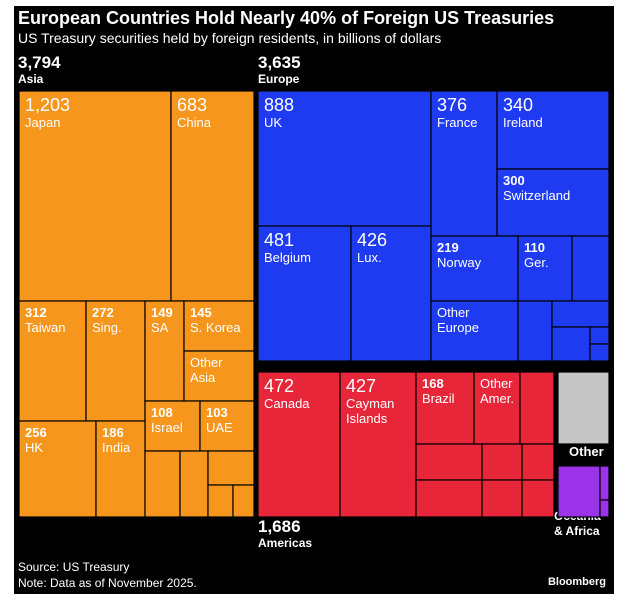 This screenshot has width=625, height=599. I want to click on hk-value: 256, so click(36, 432).